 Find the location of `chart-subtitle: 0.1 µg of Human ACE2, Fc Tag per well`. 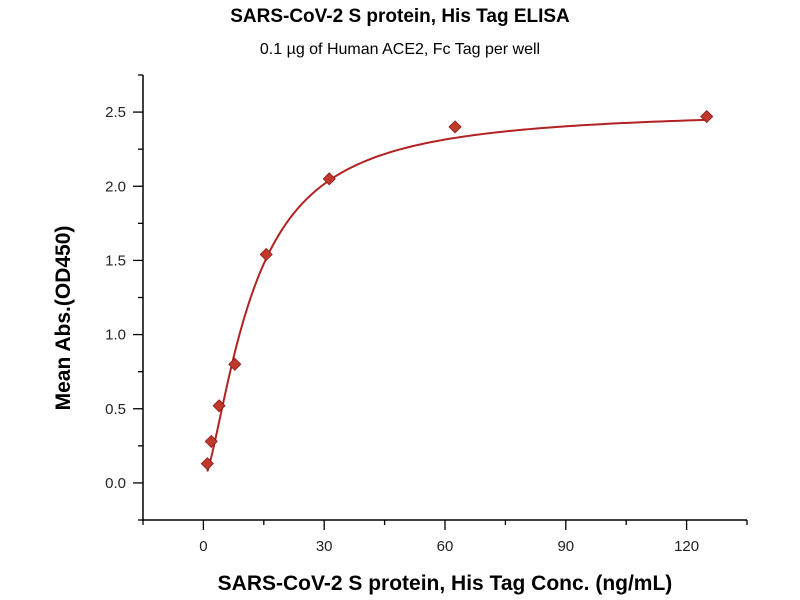

chart-subtitle: 0.1 µg of Human ACE2, Fc Tag per well is located at coordinates (400, 49).